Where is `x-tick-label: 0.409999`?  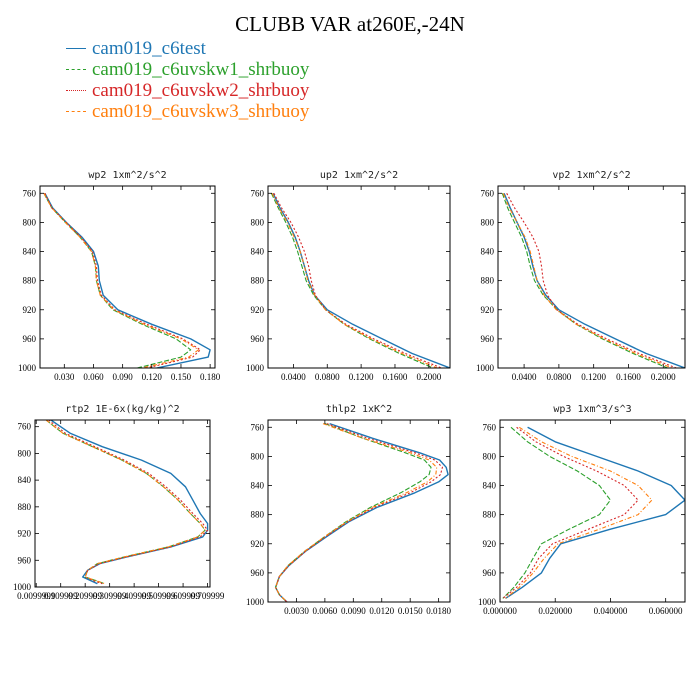
x-tick-label: 0.409999 is located at coordinates (134, 596).